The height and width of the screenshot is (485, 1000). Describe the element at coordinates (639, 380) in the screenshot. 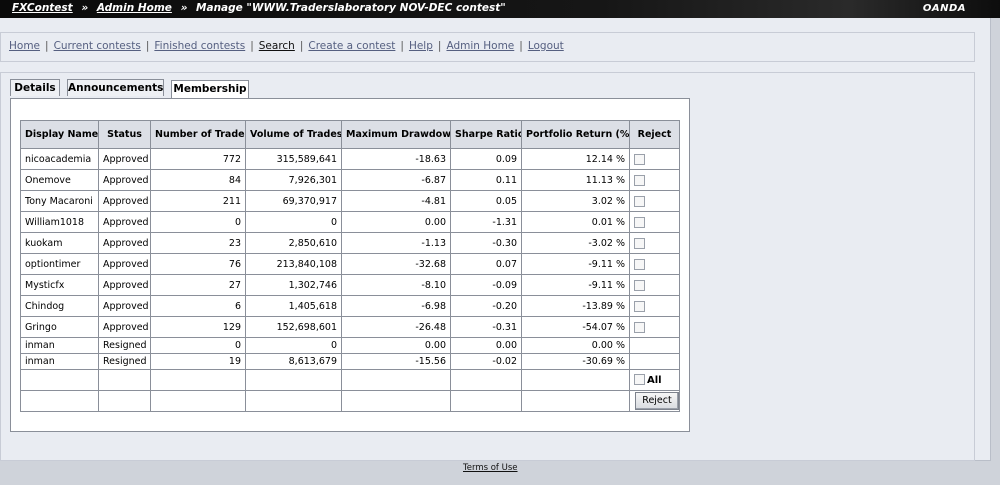

I see `select-all-checkbox` at that location.